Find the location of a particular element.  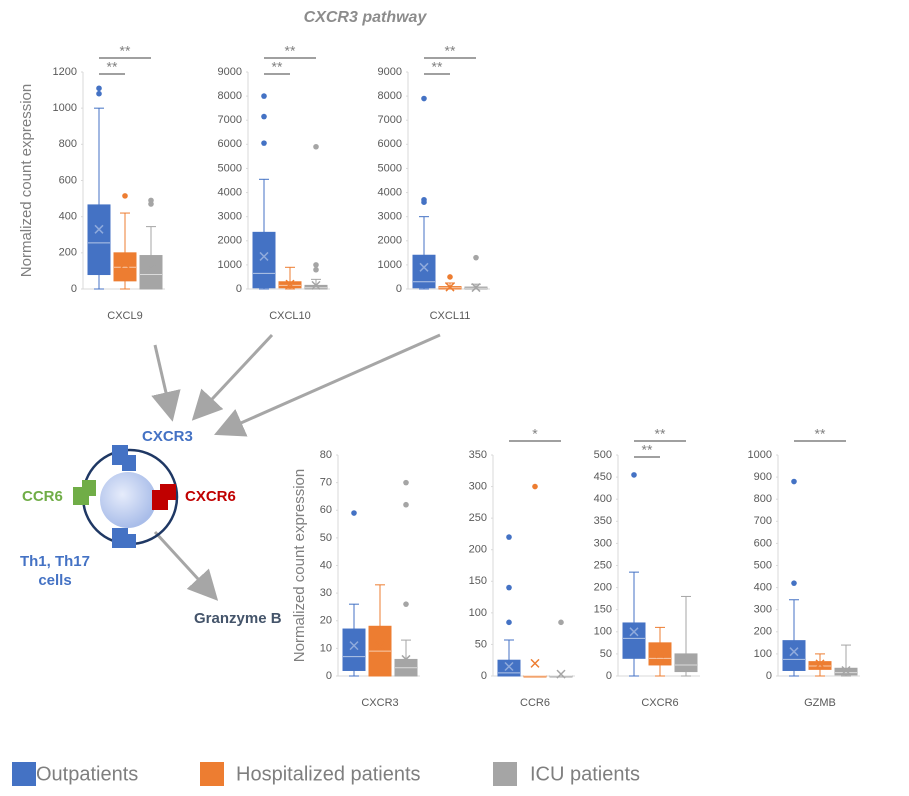

legend-label: Hospitalized patients is located at coordinates (328, 774).